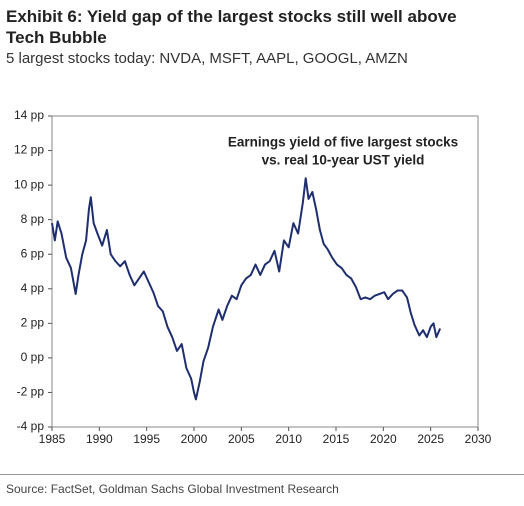 This screenshot has width=524, height=506. Describe the element at coordinates (241, 439) in the screenshot. I see `x-tick-label: 2005` at that location.